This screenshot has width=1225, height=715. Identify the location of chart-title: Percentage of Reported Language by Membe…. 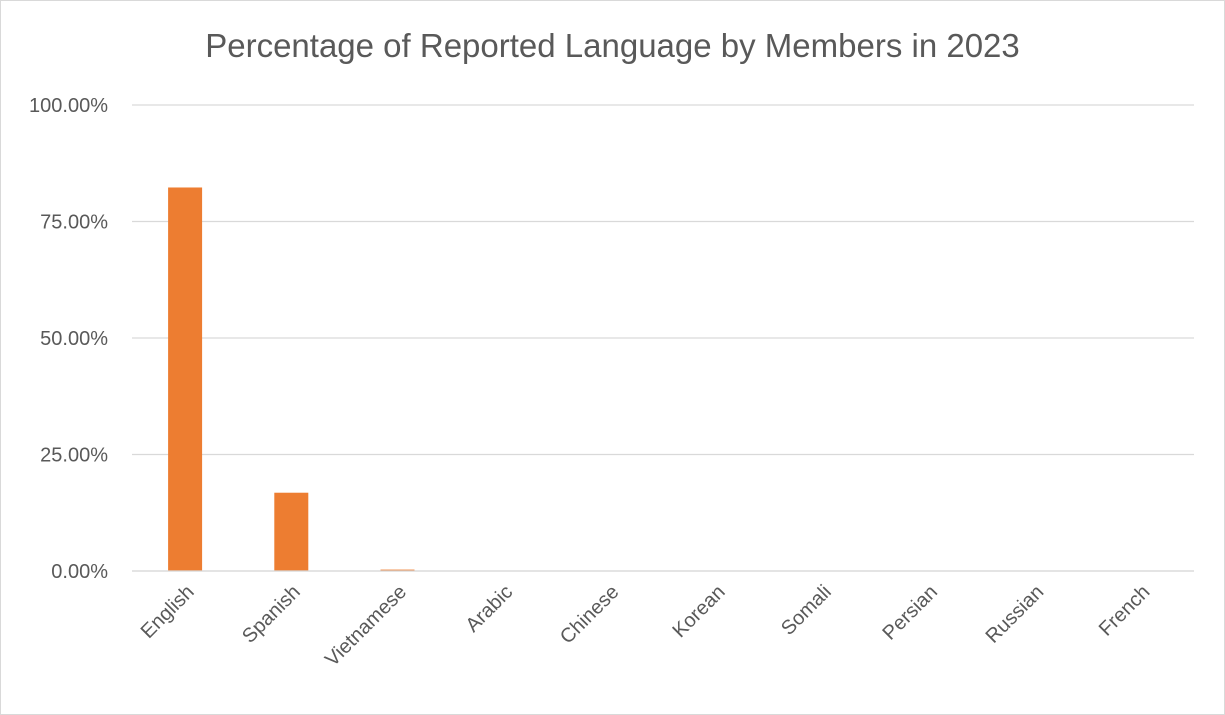
(612, 45).